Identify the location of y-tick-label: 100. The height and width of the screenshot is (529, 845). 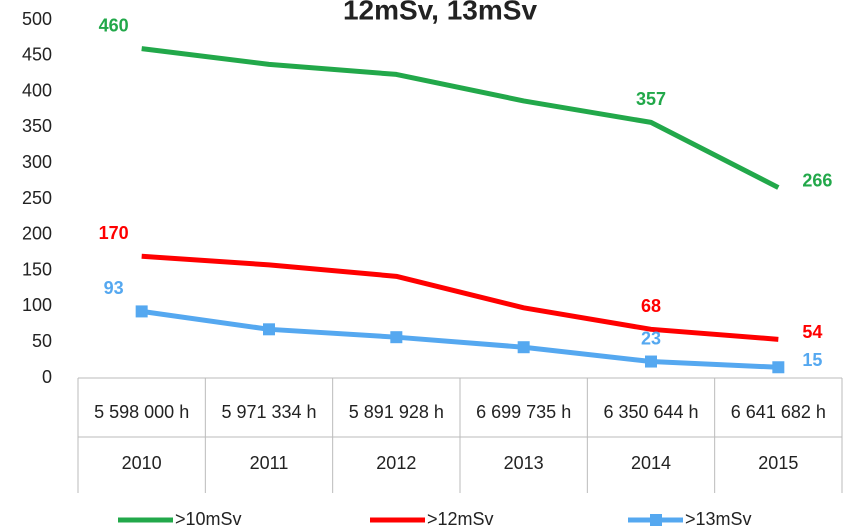
(37, 305).